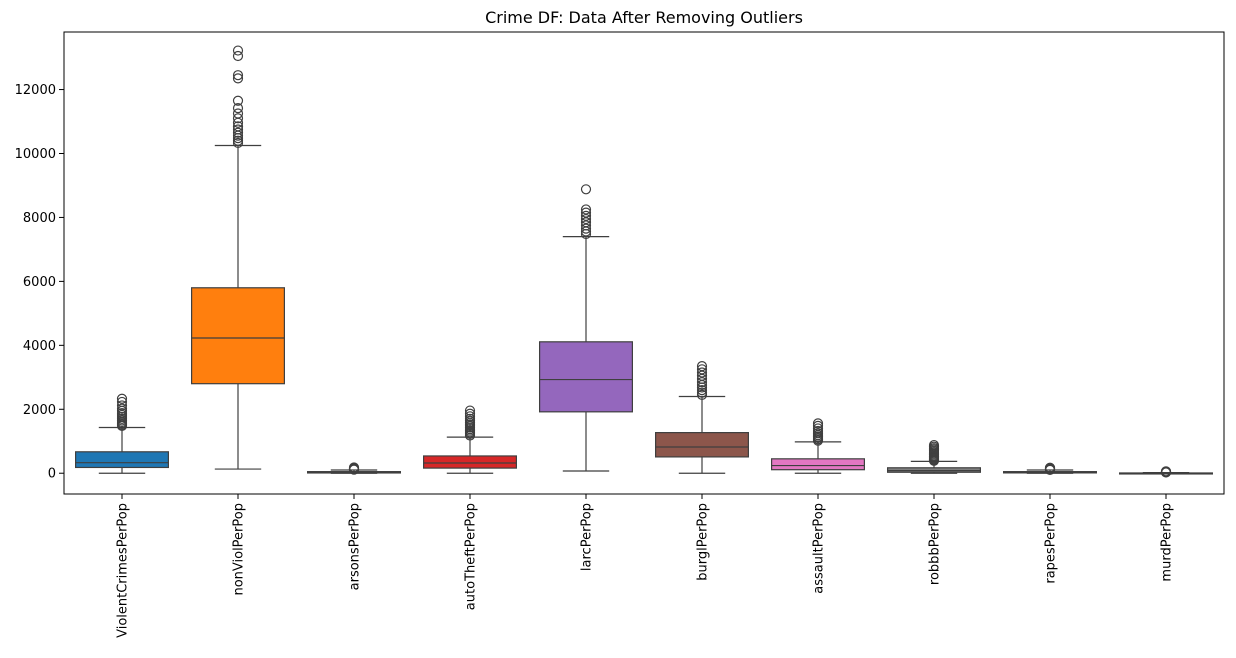 Image resolution: width=1236 pixels, height=658 pixels. I want to click on box-robbbperpop, so click(933, 470).